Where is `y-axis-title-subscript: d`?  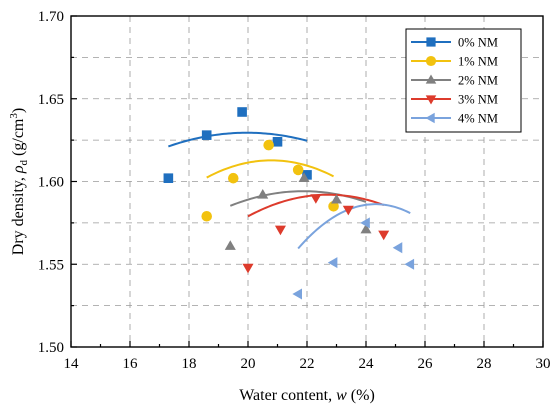 y-axis-title-subscript: d is located at coordinates (24, 162).